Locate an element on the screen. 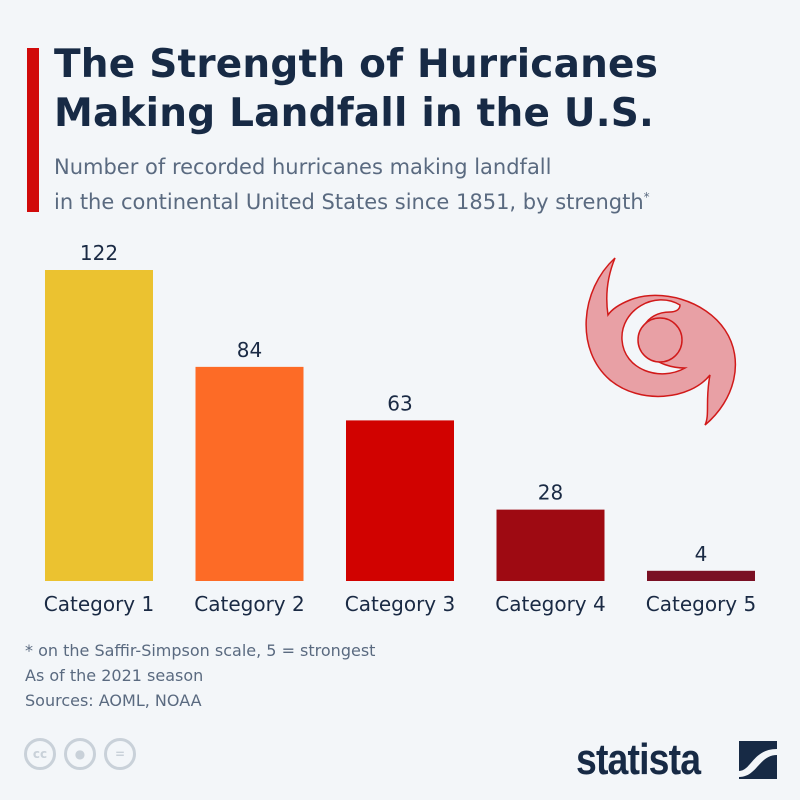  category-label: Category 5 is located at coordinates (701, 604).